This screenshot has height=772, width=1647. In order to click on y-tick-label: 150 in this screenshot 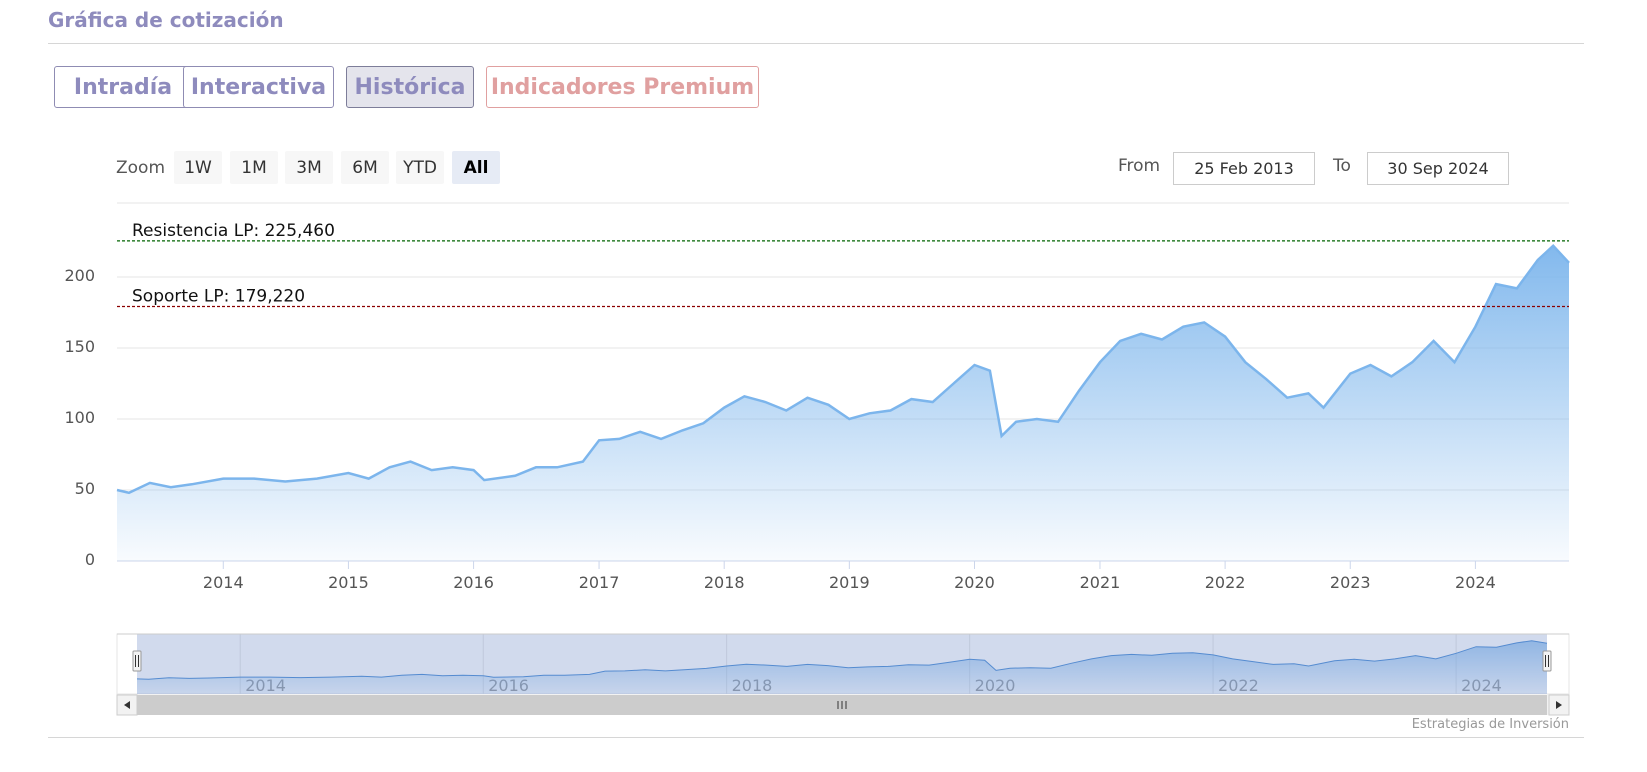, I will do `click(79, 346)`.